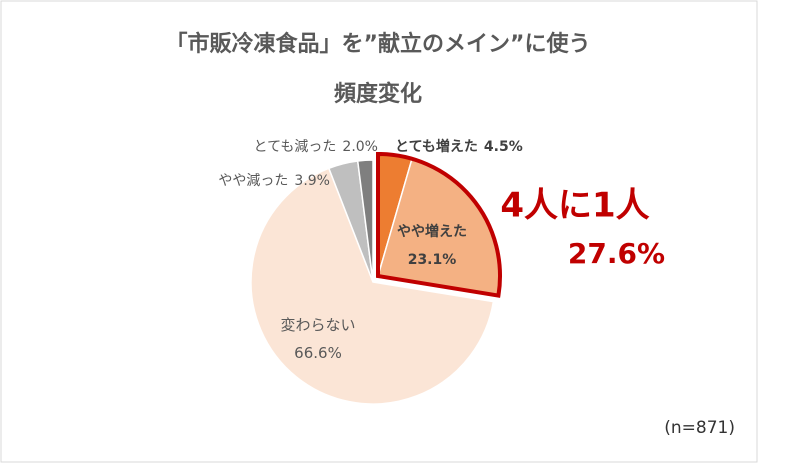 This screenshot has width=790, height=464. Describe the element at coordinates (312, 181) in the screenshot. I see `data-label-value: 3.9%` at that location.